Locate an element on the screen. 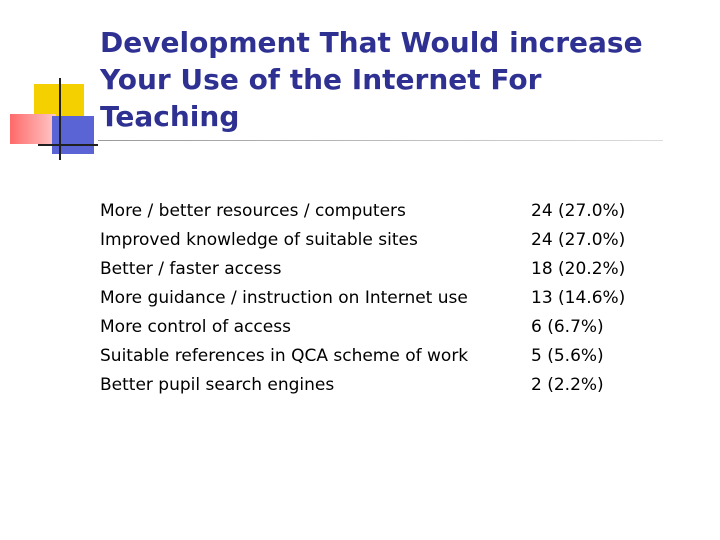 This screenshot has height=540, width=720. item-label: More / better resources / computers is located at coordinates (253, 210).